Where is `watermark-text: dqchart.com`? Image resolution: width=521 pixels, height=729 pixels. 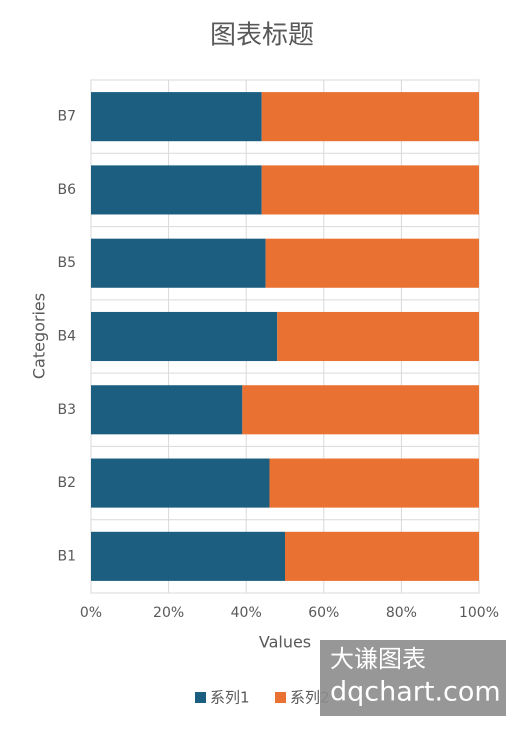
watermark-text: dqchart.com is located at coordinates (415, 692).